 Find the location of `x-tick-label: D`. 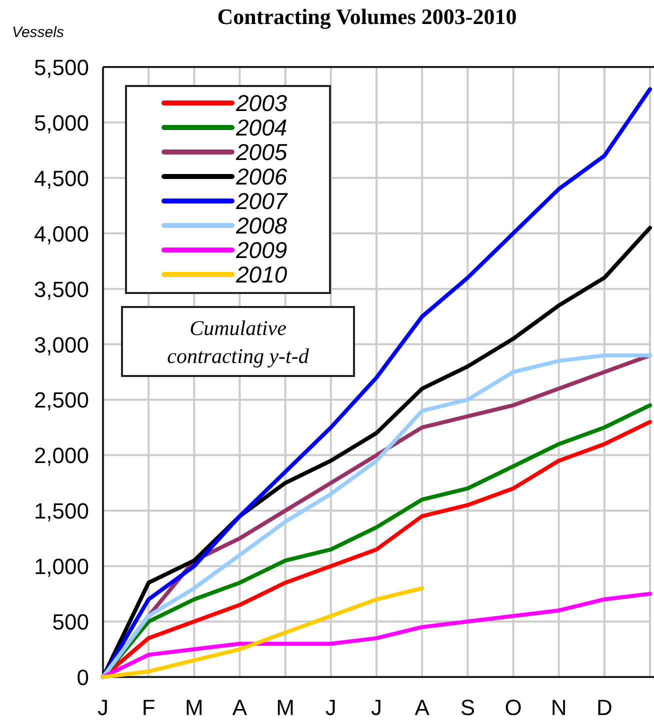

x-tick-label: D is located at coordinates (604, 707).